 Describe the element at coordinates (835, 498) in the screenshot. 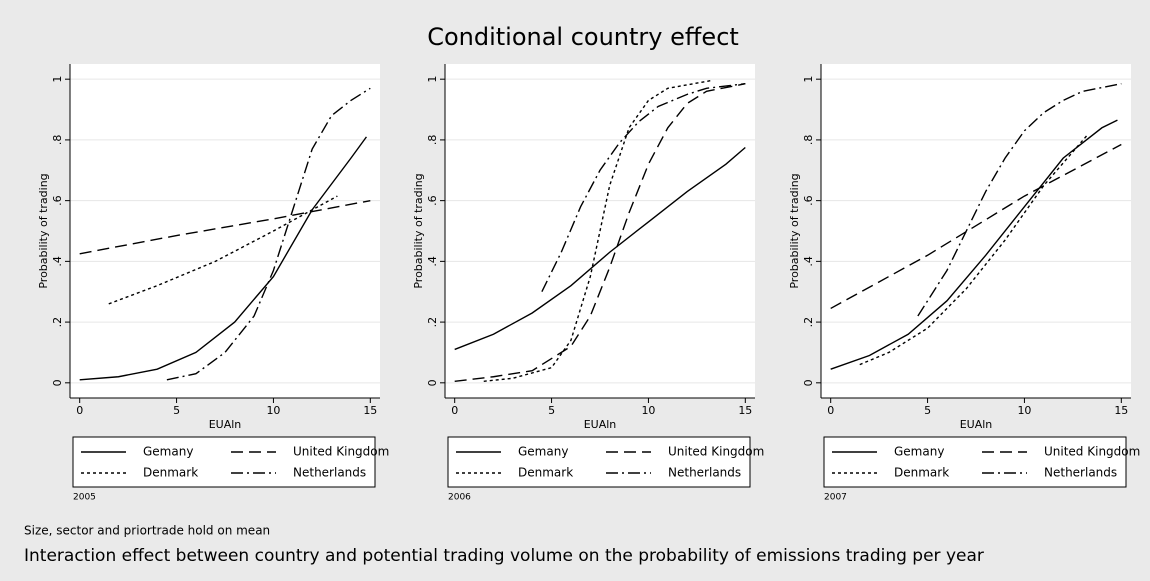

I see `subtitle: 2007` at that location.